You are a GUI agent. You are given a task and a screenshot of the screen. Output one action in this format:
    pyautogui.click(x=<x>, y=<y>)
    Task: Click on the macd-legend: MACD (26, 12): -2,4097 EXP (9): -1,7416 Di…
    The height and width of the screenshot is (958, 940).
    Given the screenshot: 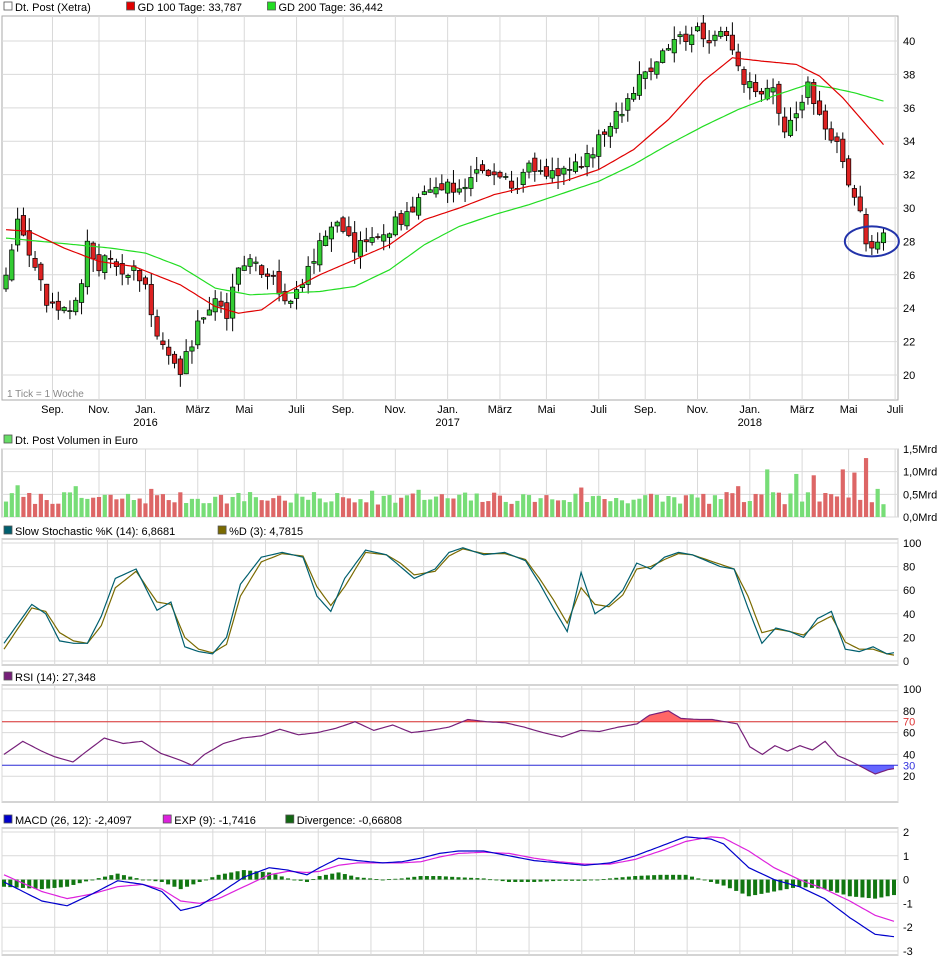 What is the action you would take?
    pyautogui.click(x=202, y=820)
    